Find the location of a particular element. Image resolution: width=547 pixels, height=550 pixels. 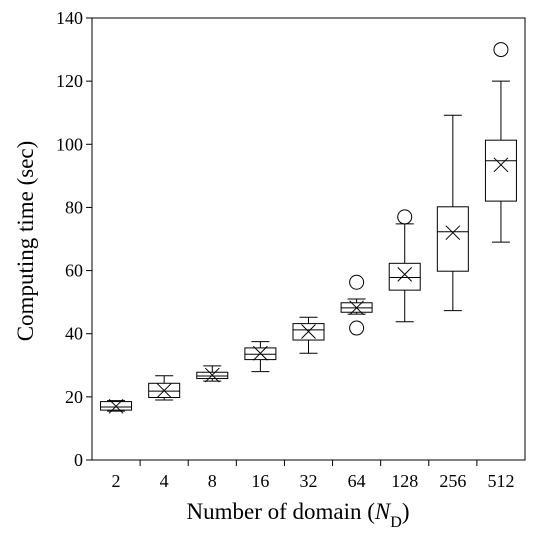

y-tick-label: 80 is located at coordinates (74, 207).